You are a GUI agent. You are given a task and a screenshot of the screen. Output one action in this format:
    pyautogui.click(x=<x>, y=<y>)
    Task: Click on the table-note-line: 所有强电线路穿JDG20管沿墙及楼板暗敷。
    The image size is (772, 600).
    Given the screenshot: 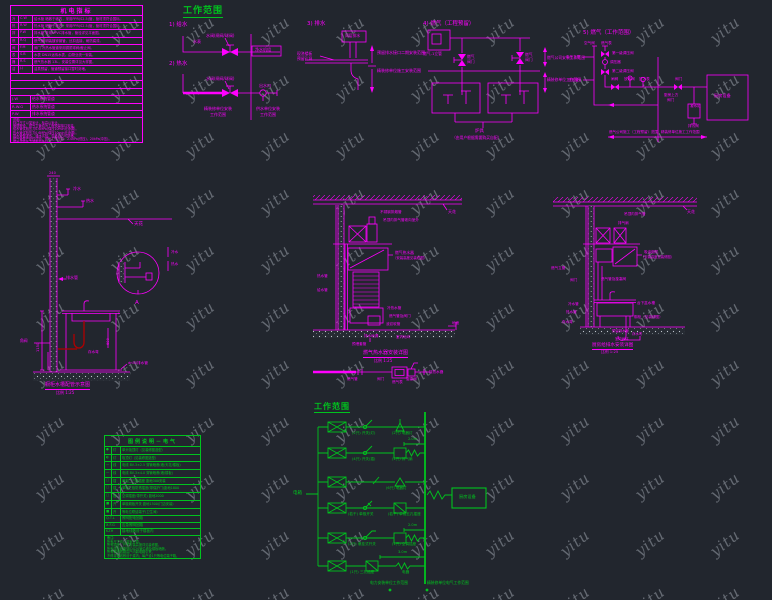 What is the action you would take?
    pyautogui.click(x=137, y=548)
    